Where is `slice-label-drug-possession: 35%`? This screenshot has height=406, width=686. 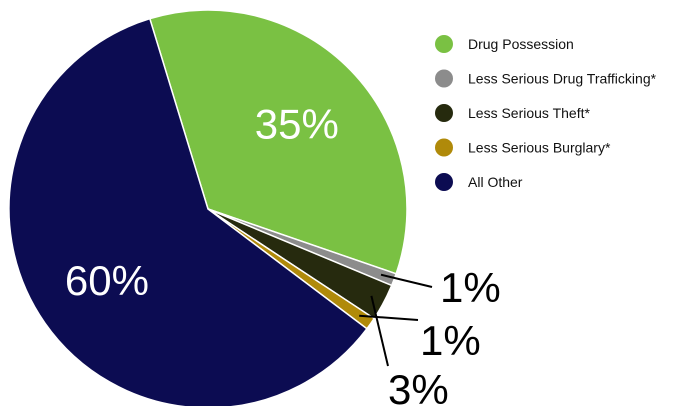 slice-label-drug-possession: 35% is located at coordinates (297, 123).